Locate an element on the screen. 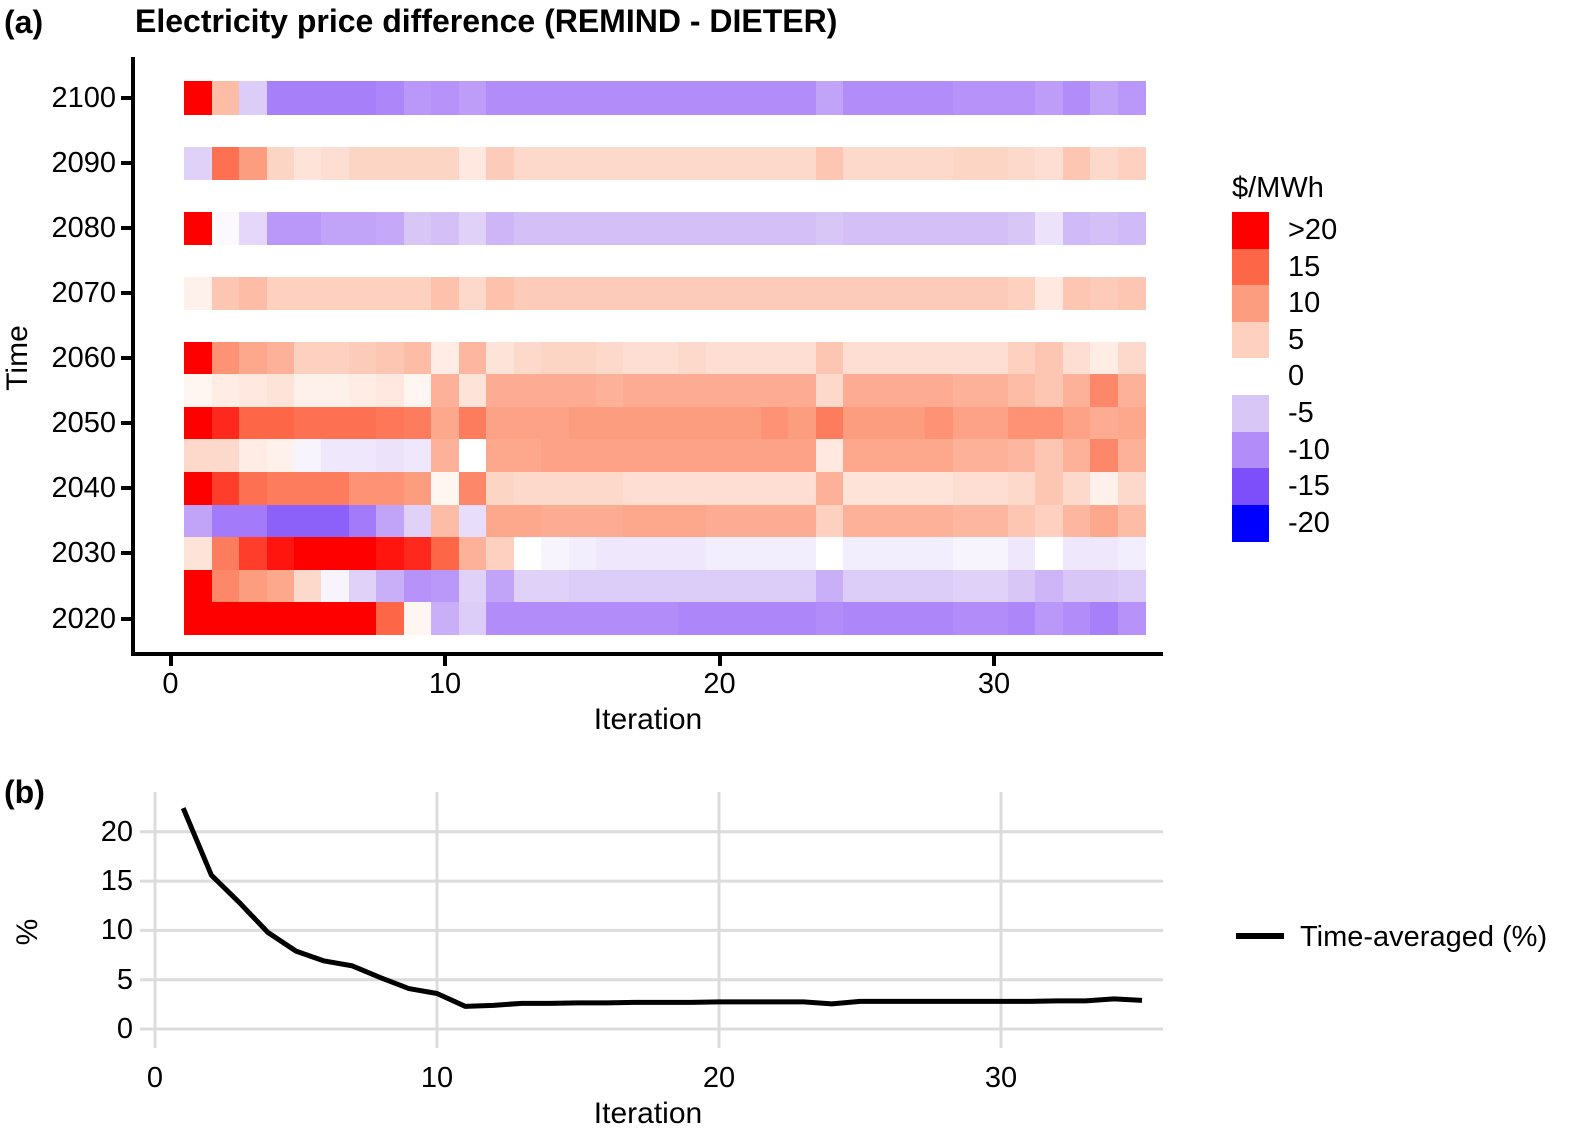 This screenshot has height=1134, width=1594. x-tick-mark-a is located at coordinates (170, 661).